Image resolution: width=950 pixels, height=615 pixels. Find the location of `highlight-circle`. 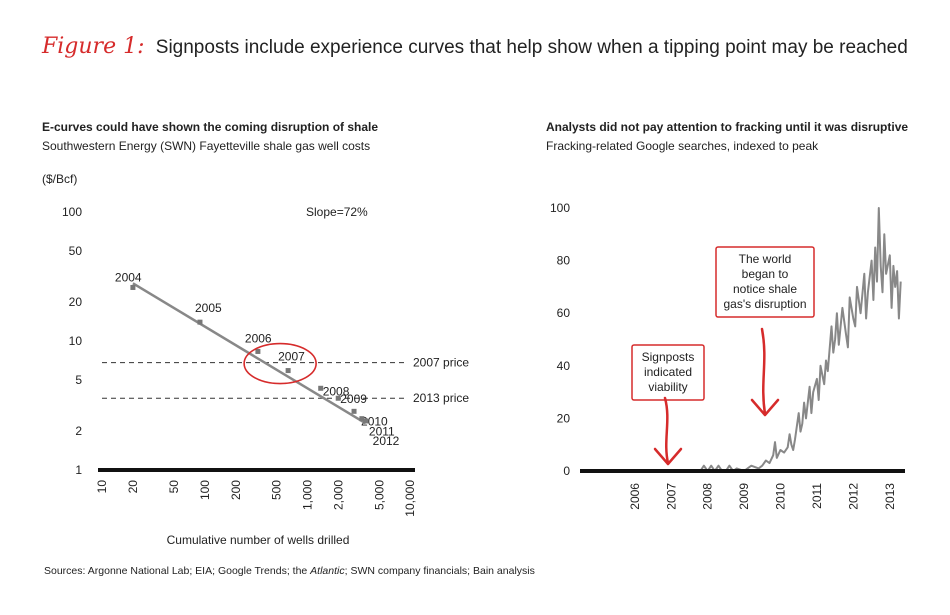

highlight-circle is located at coordinates (280, 363).